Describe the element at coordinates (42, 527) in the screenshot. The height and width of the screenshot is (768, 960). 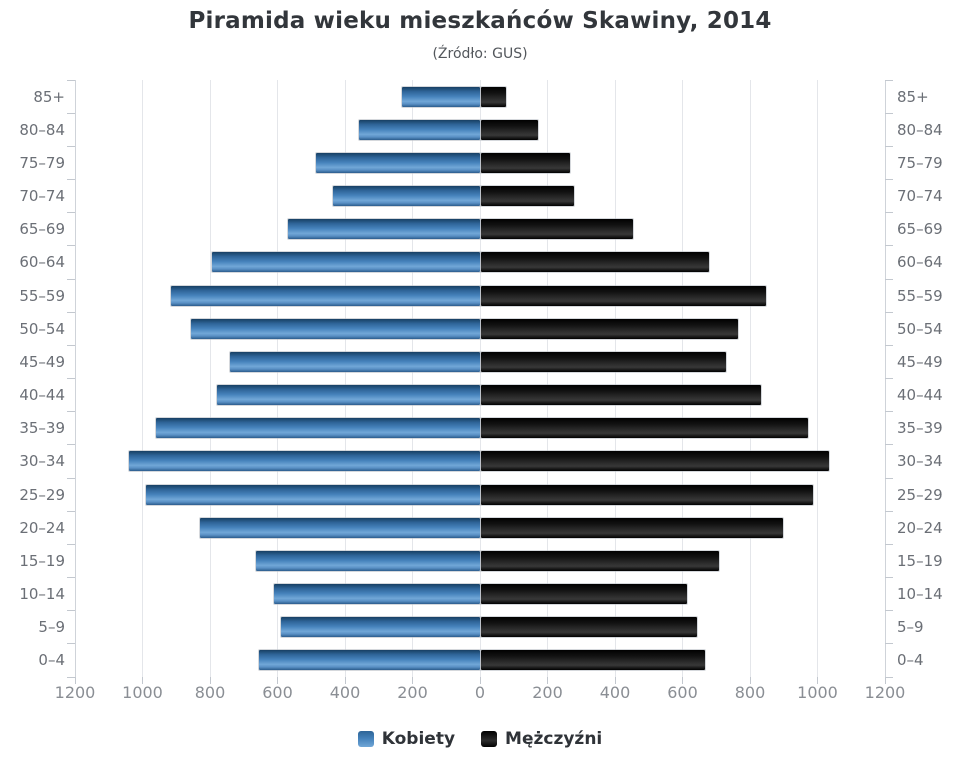
I see `age-group-label-left: 20–24` at that location.